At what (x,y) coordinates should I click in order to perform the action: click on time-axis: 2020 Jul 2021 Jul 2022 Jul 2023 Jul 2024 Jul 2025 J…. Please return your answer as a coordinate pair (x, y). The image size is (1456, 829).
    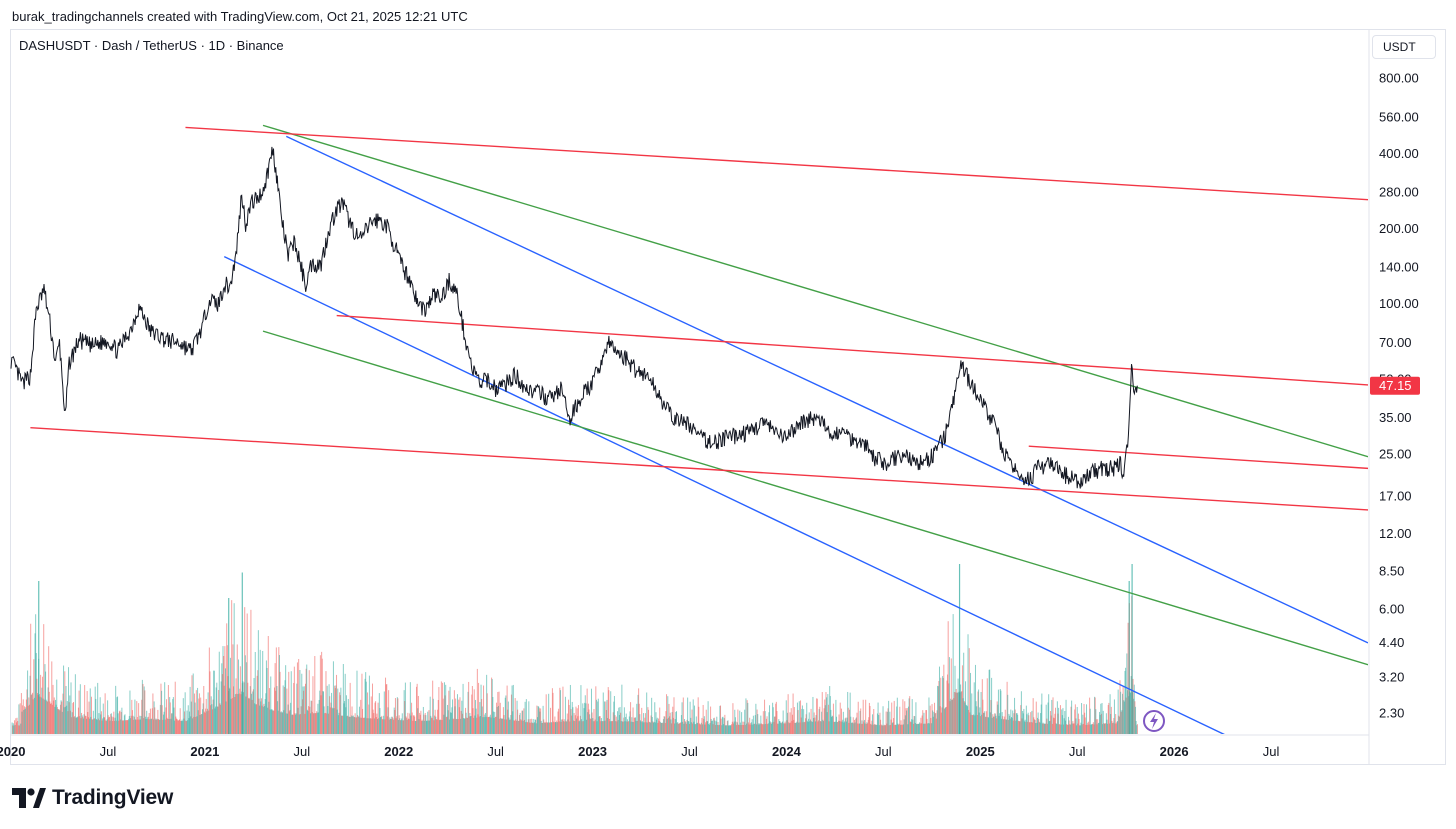
    Looking at the image, I should click on (684, 746).